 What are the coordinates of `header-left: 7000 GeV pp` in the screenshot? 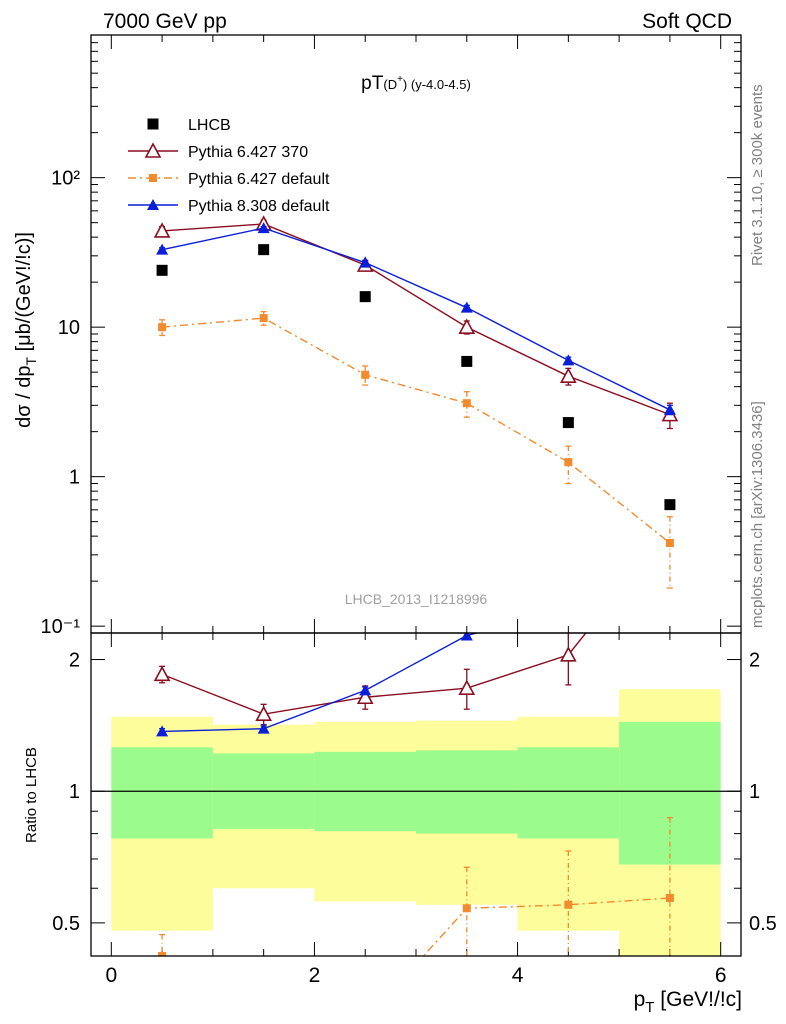 It's located at (165, 21).